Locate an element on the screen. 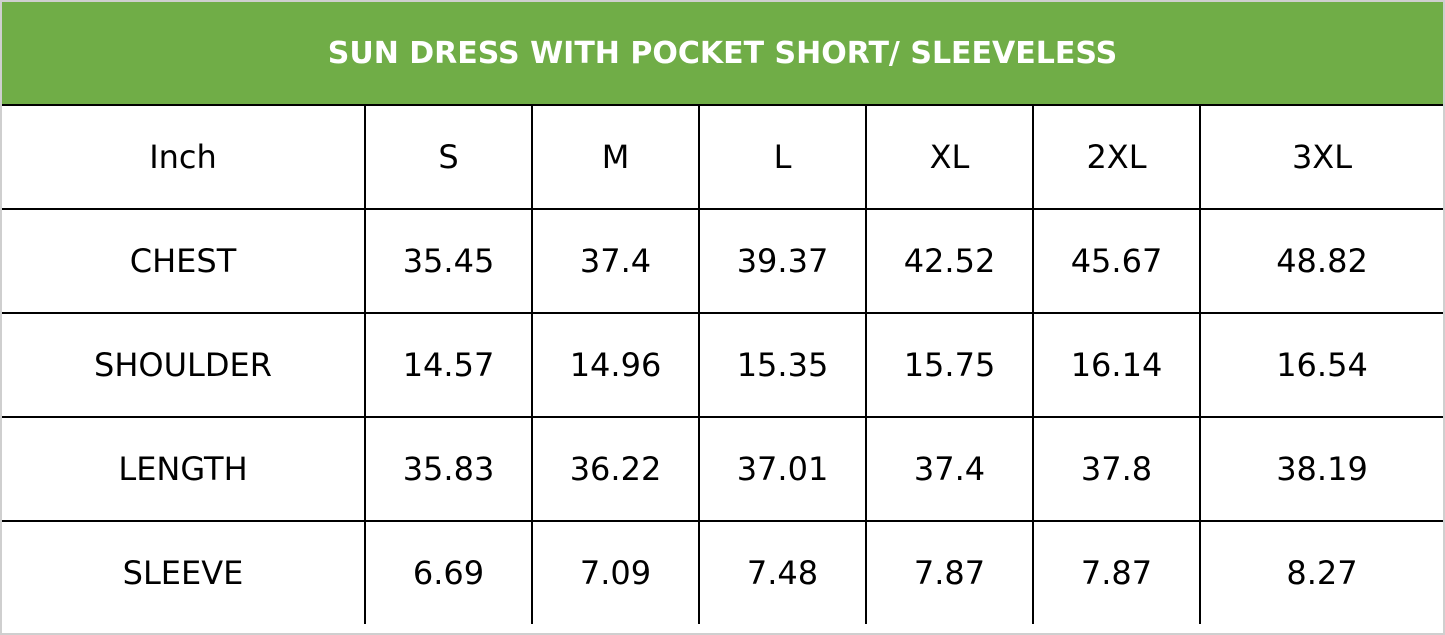 The height and width of the screenshot is (635, 1445). table-cell: 8.27 is located at coordinates (1321, 572).